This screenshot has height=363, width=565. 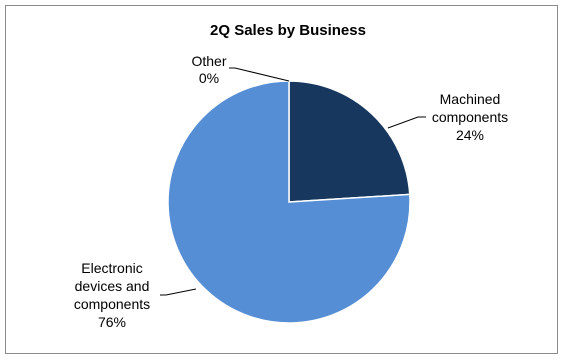 I want to click on slice-label: Electronic devices and components 76%, so click(x=112, y=295).